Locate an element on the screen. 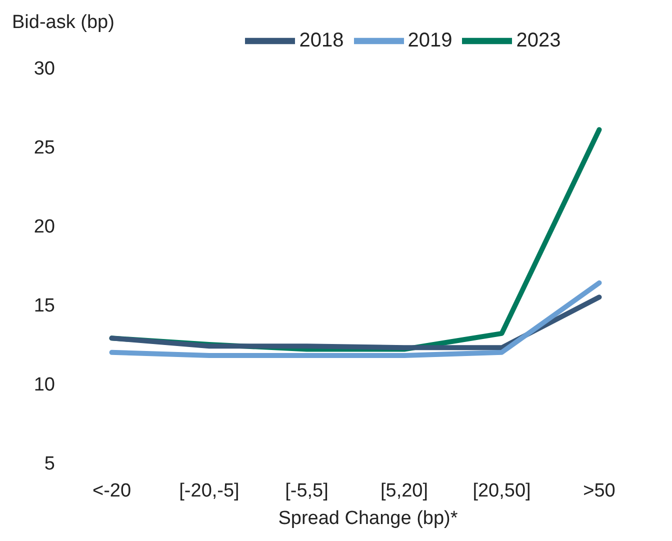  y-tick-label: 20 is located at coordinates (44, 227).